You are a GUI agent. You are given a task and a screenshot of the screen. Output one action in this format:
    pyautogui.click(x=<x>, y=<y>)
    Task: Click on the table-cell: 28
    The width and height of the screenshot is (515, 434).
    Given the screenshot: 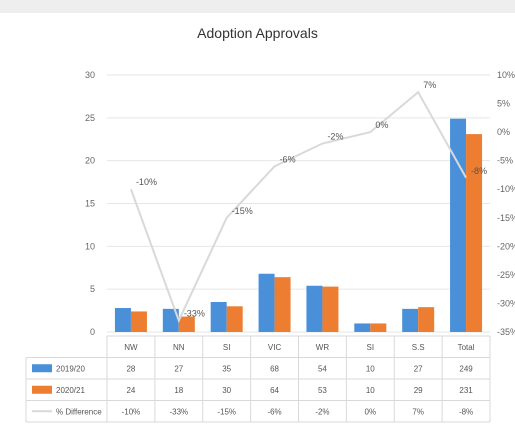 What is the action you would take?
    pyautogui.click(x=130, y=368)
    